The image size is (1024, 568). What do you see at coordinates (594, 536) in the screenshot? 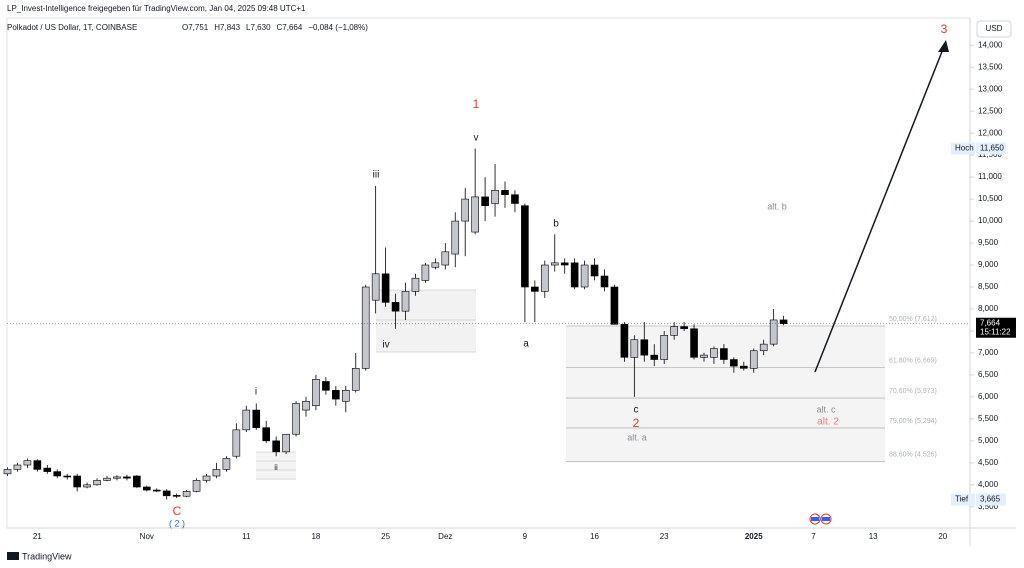
I see `x-tick-label: 16` at bounding box center [594, 536].